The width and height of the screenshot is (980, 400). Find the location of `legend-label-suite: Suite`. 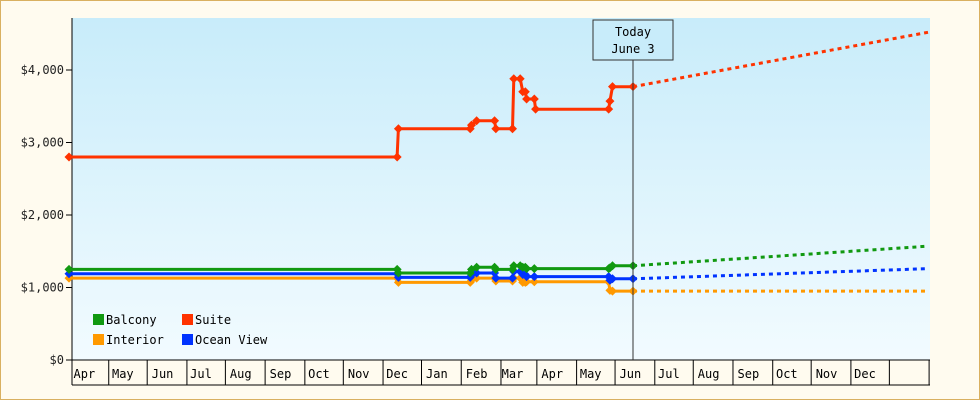

legend-label-suite: Suite is located at coordinates (213, 320).